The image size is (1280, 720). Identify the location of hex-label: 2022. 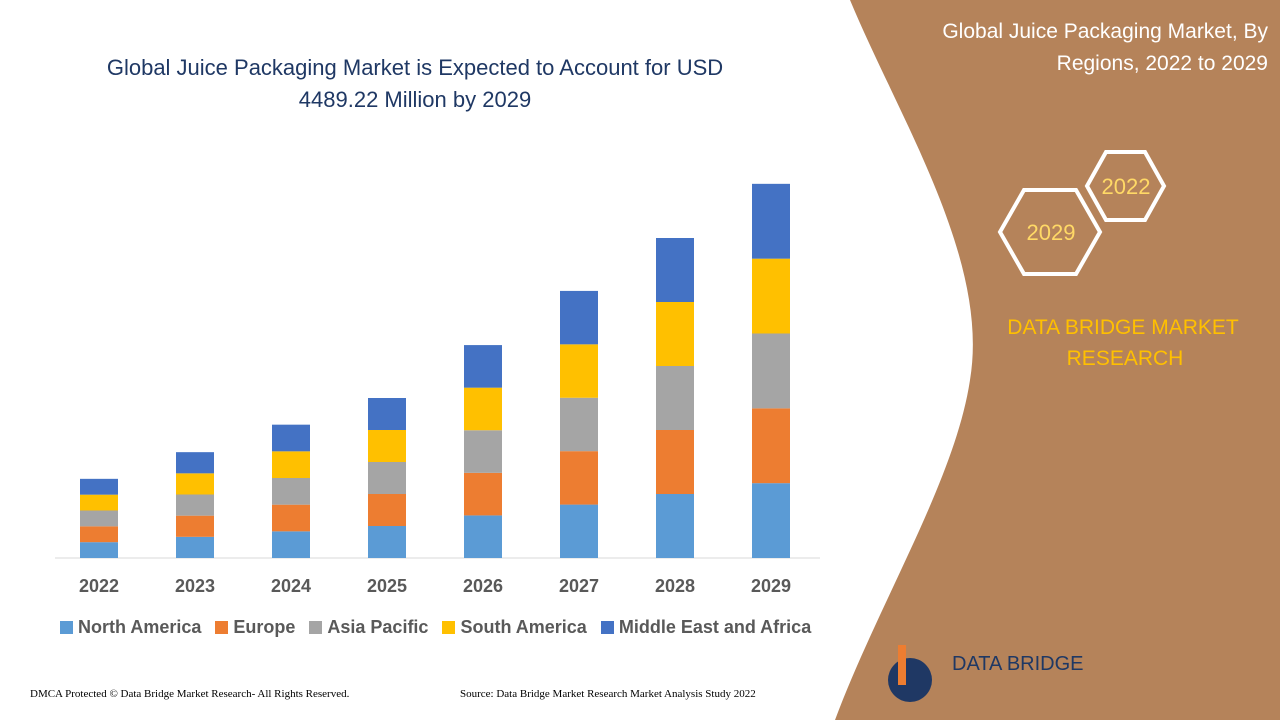
(1126, 186).